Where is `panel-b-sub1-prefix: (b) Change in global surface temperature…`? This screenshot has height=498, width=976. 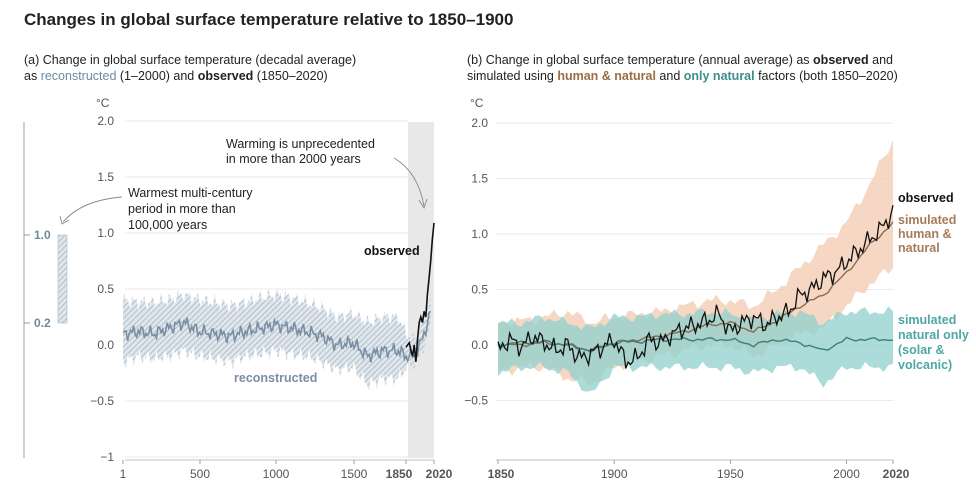
panel-b-sub1-prefix: (b) Change in global surface temperature… is located at coordinates (640, 60).